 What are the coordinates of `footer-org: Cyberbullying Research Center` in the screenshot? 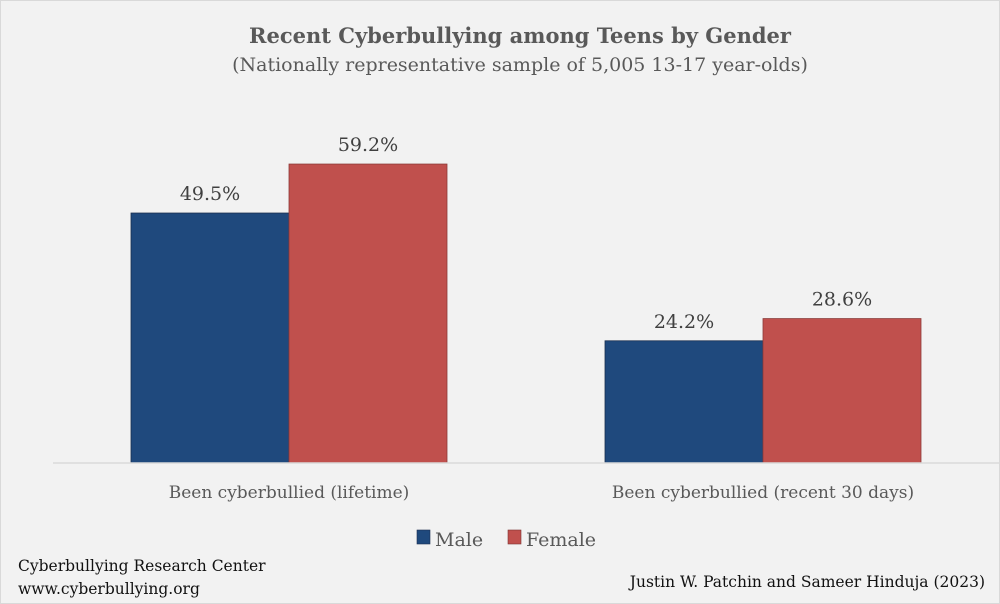 It's located at (142, 566).